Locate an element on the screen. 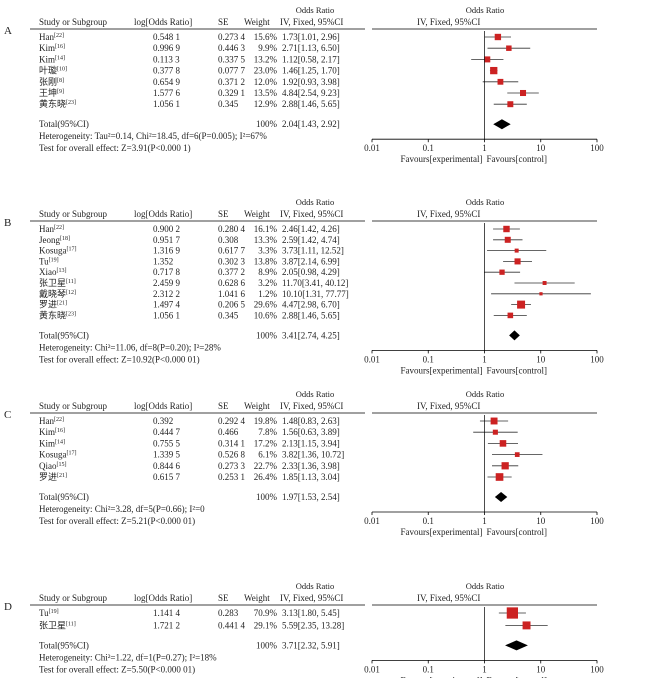  study-ci: 10.10[1.31, 77.77] is located at coordinates (315, 294).